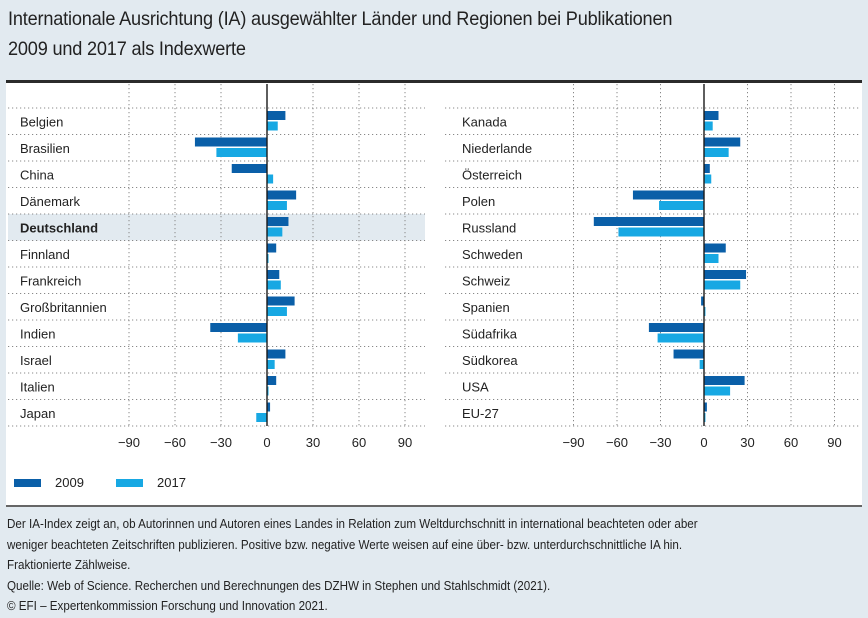 The image size is (868, 618). I want to click on category-label-belgien: Belgien, so click(41, 121).